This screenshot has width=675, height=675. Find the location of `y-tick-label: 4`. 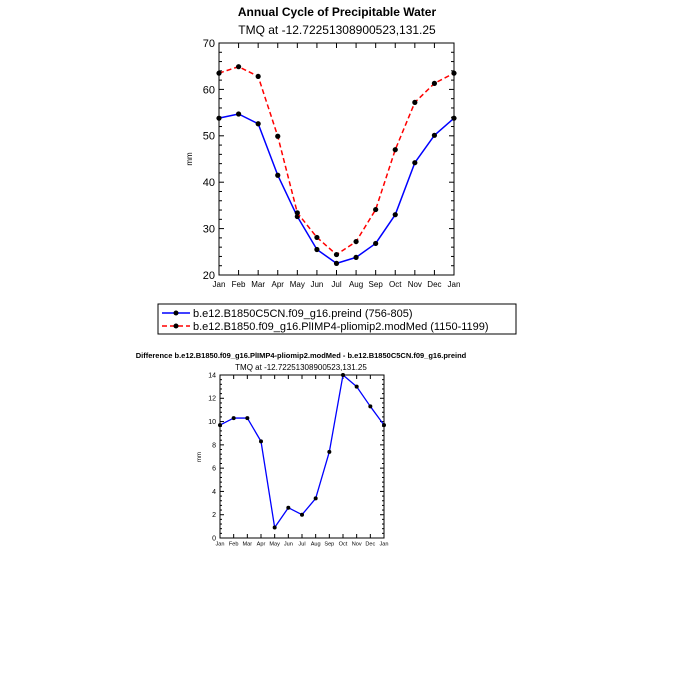

y-tick-label: 4 is located at coordinates (214, 492).